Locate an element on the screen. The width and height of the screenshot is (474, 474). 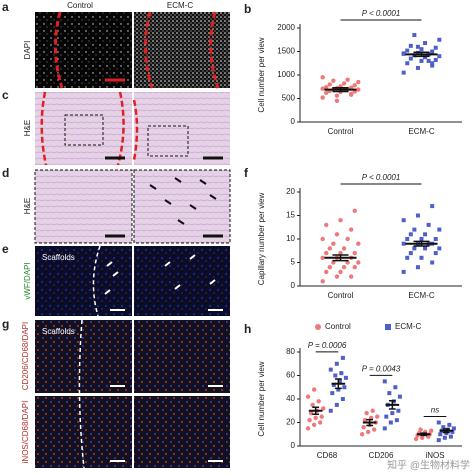
y-tick-label: 60 is located at coordinates (290, 375).